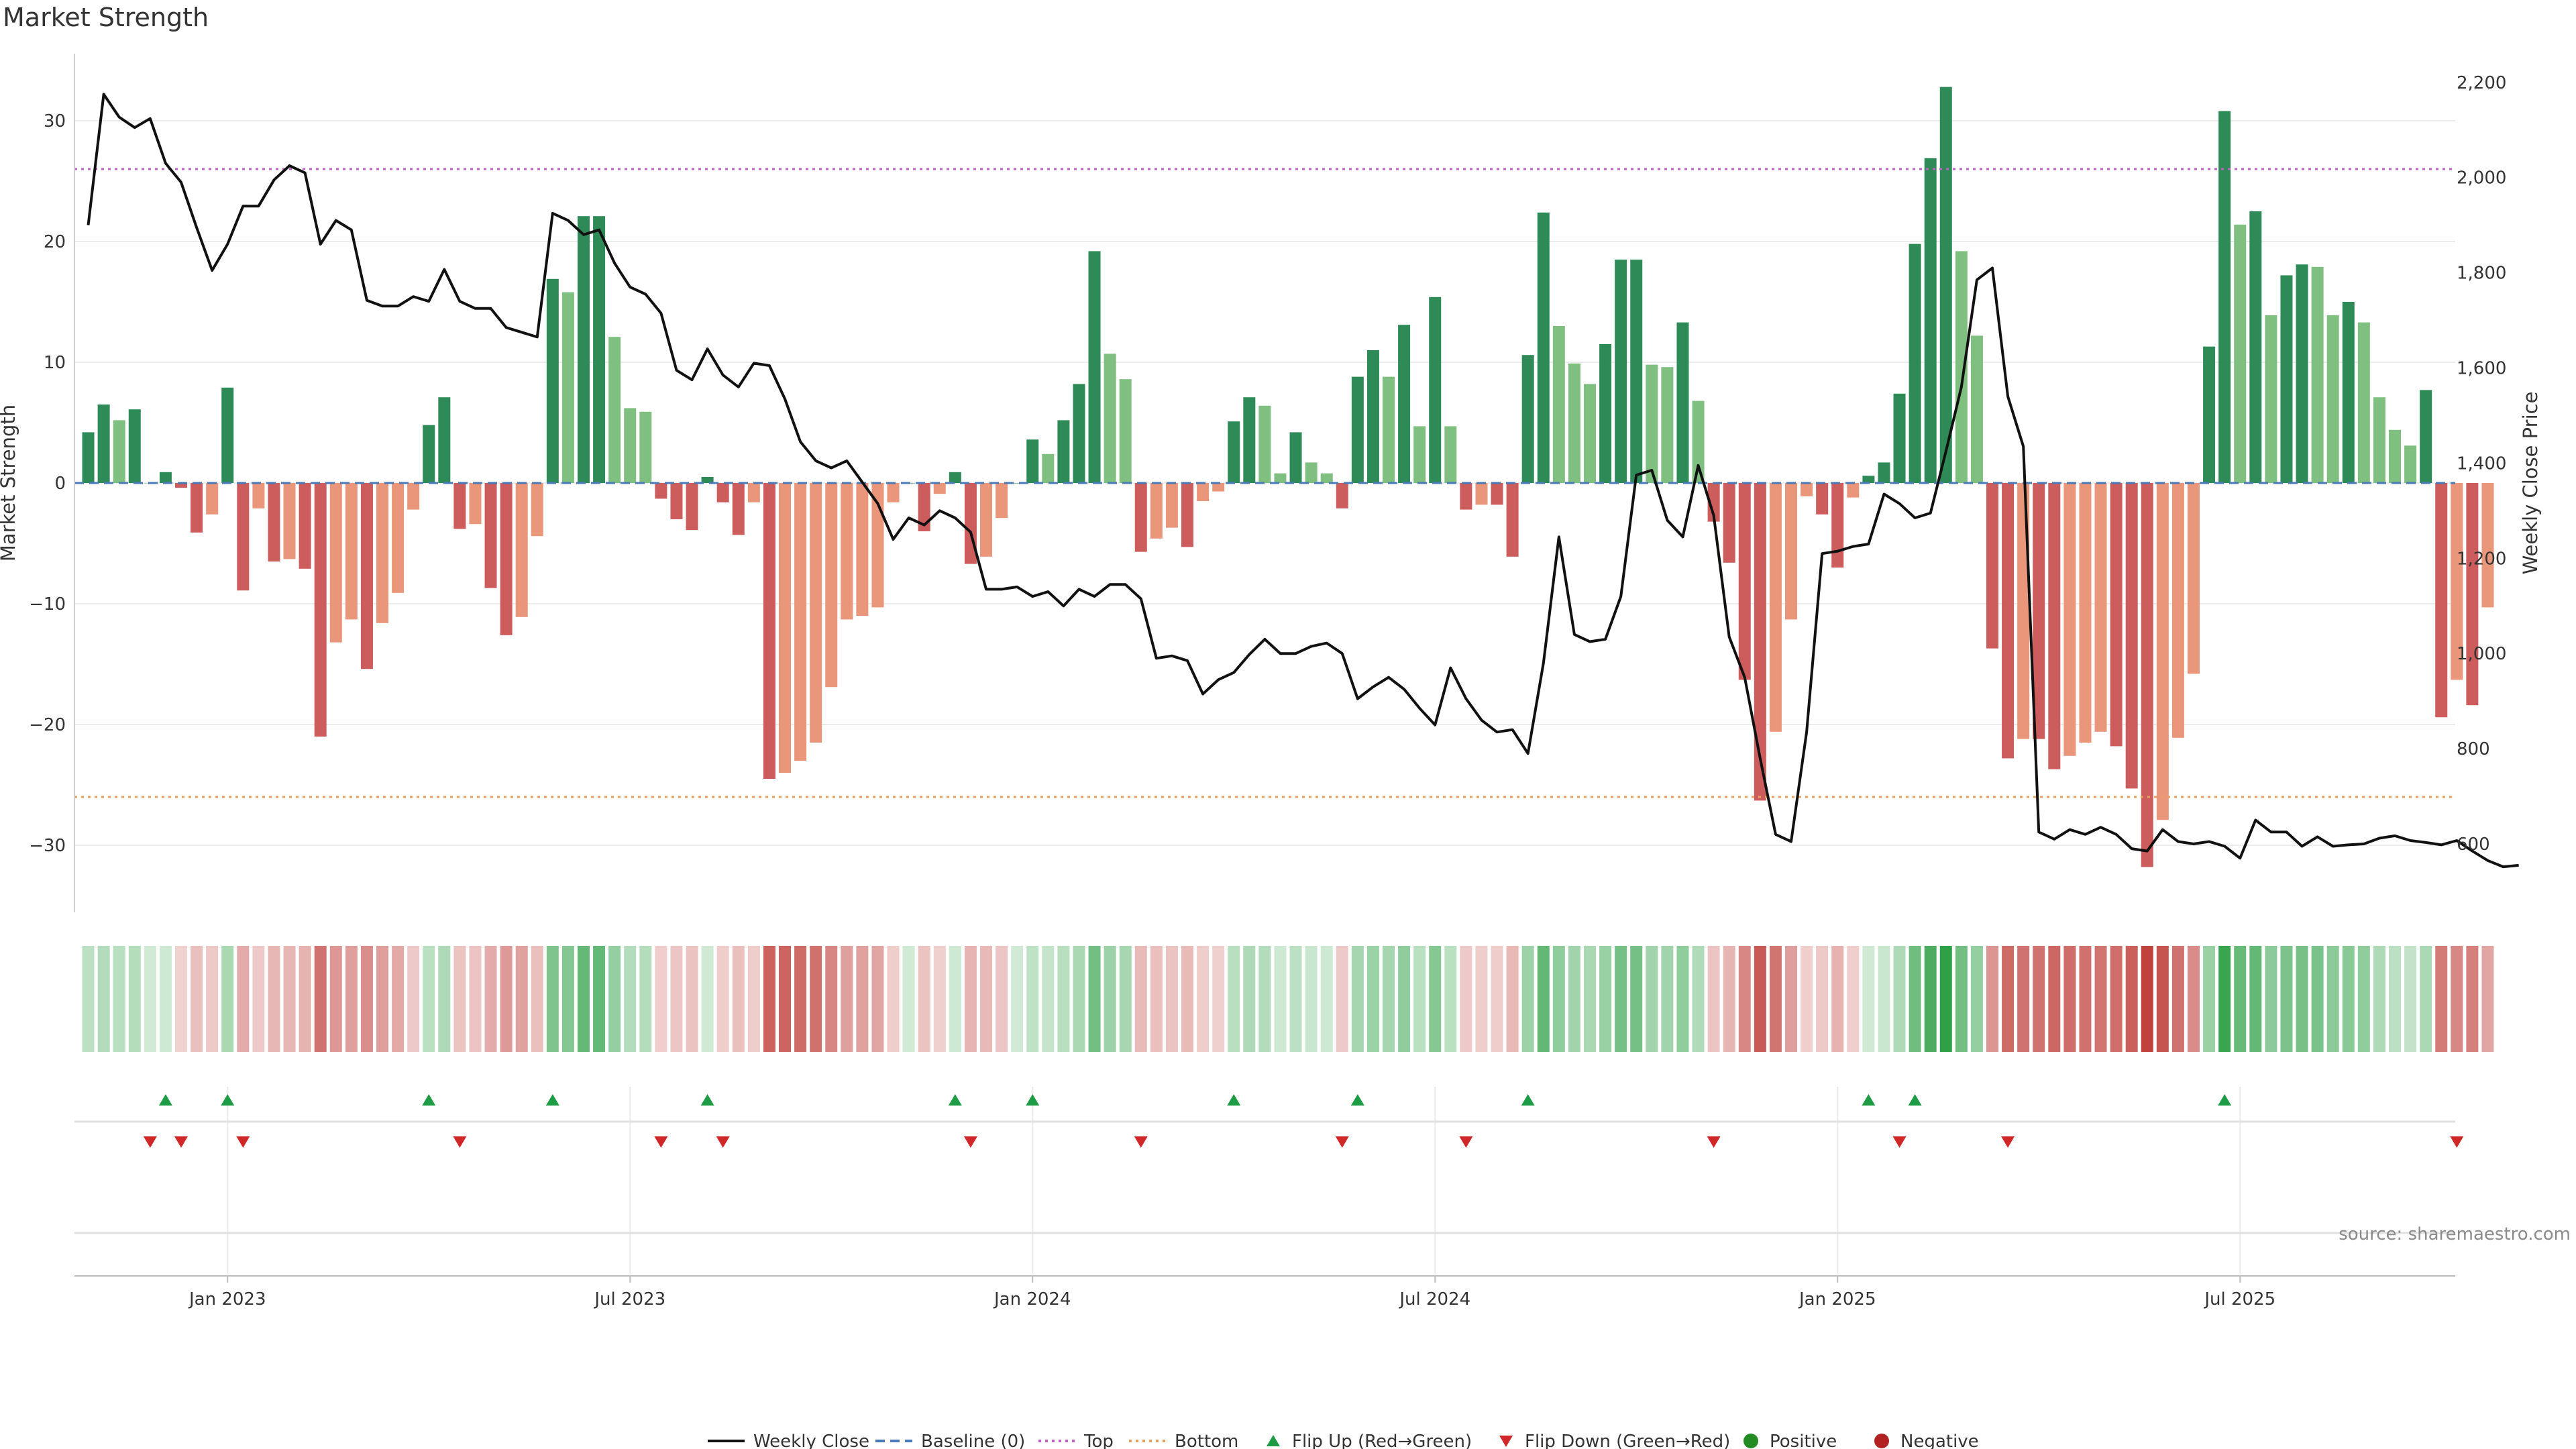 Image resolution: width=2576 pixels, height=1449 pixels. What do you see at coordinates (2481, 654) in the screenshot?
I see `y-tick-right: 1,000` at bounding box center [2481, 654].